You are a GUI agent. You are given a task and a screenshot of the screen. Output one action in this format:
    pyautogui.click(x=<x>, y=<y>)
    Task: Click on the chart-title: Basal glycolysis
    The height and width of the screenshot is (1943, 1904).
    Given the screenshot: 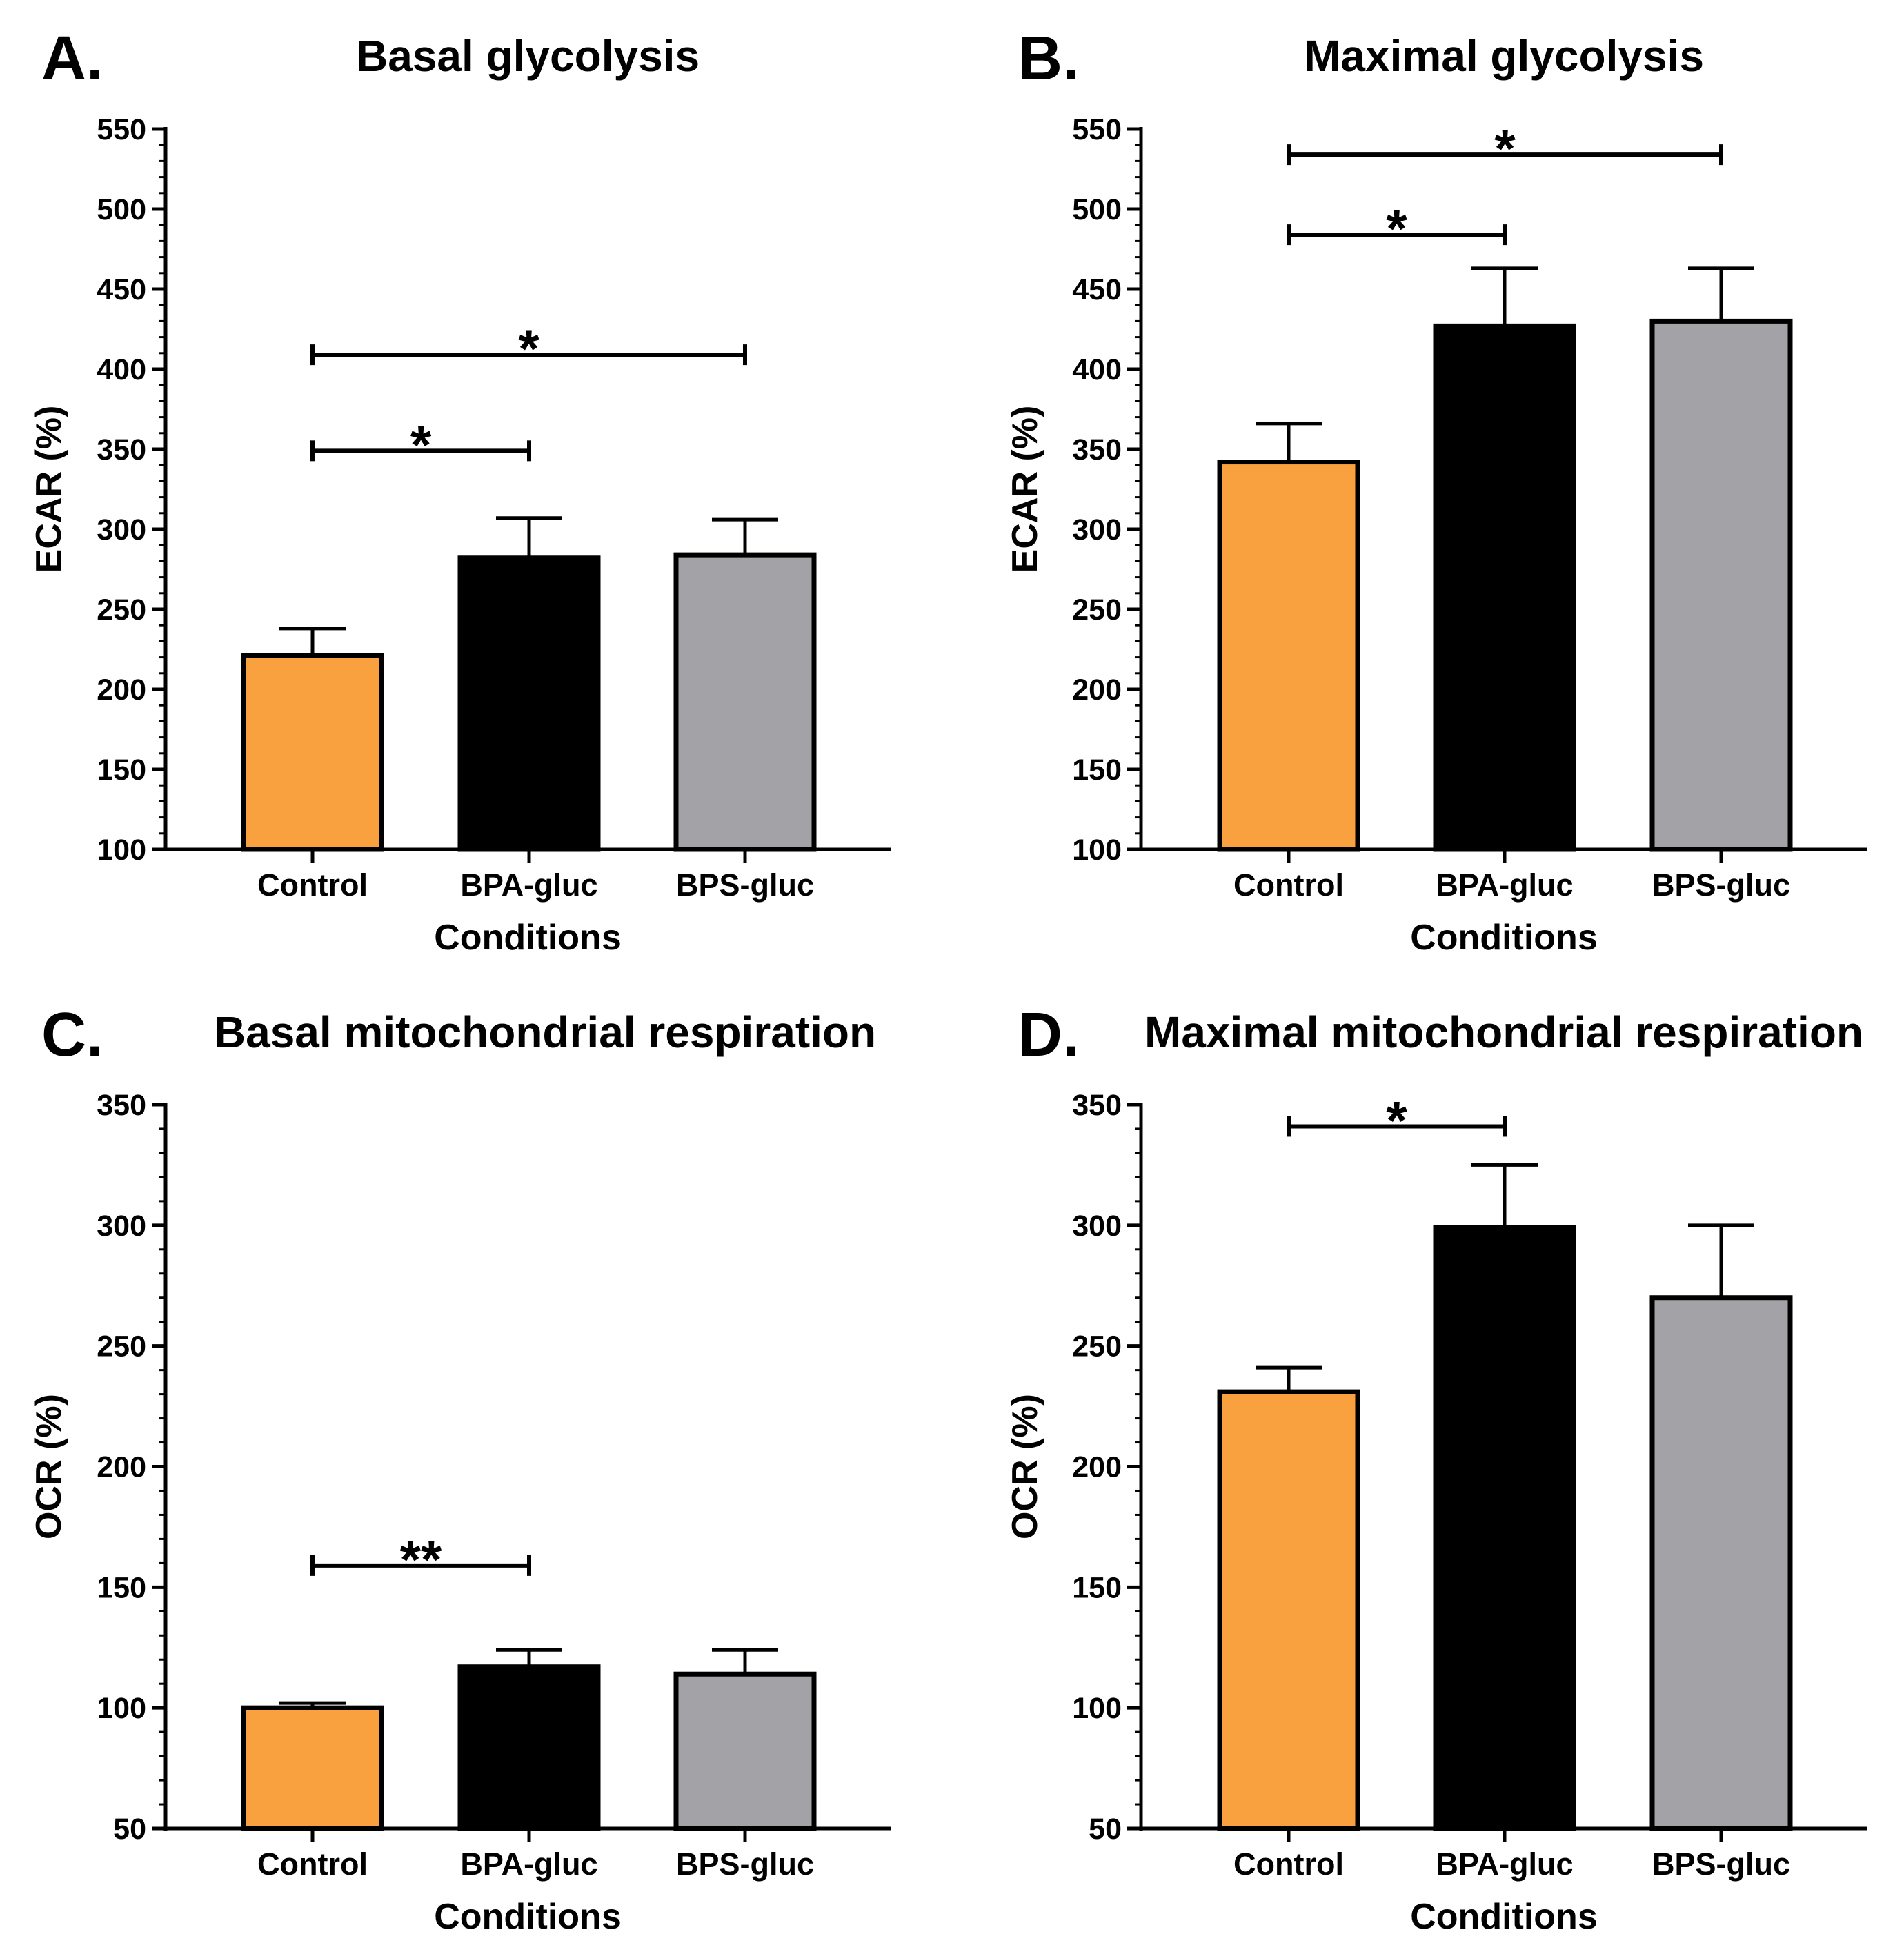 What is the action you would take?
    pyautogui.click(x=528, y=56)
    